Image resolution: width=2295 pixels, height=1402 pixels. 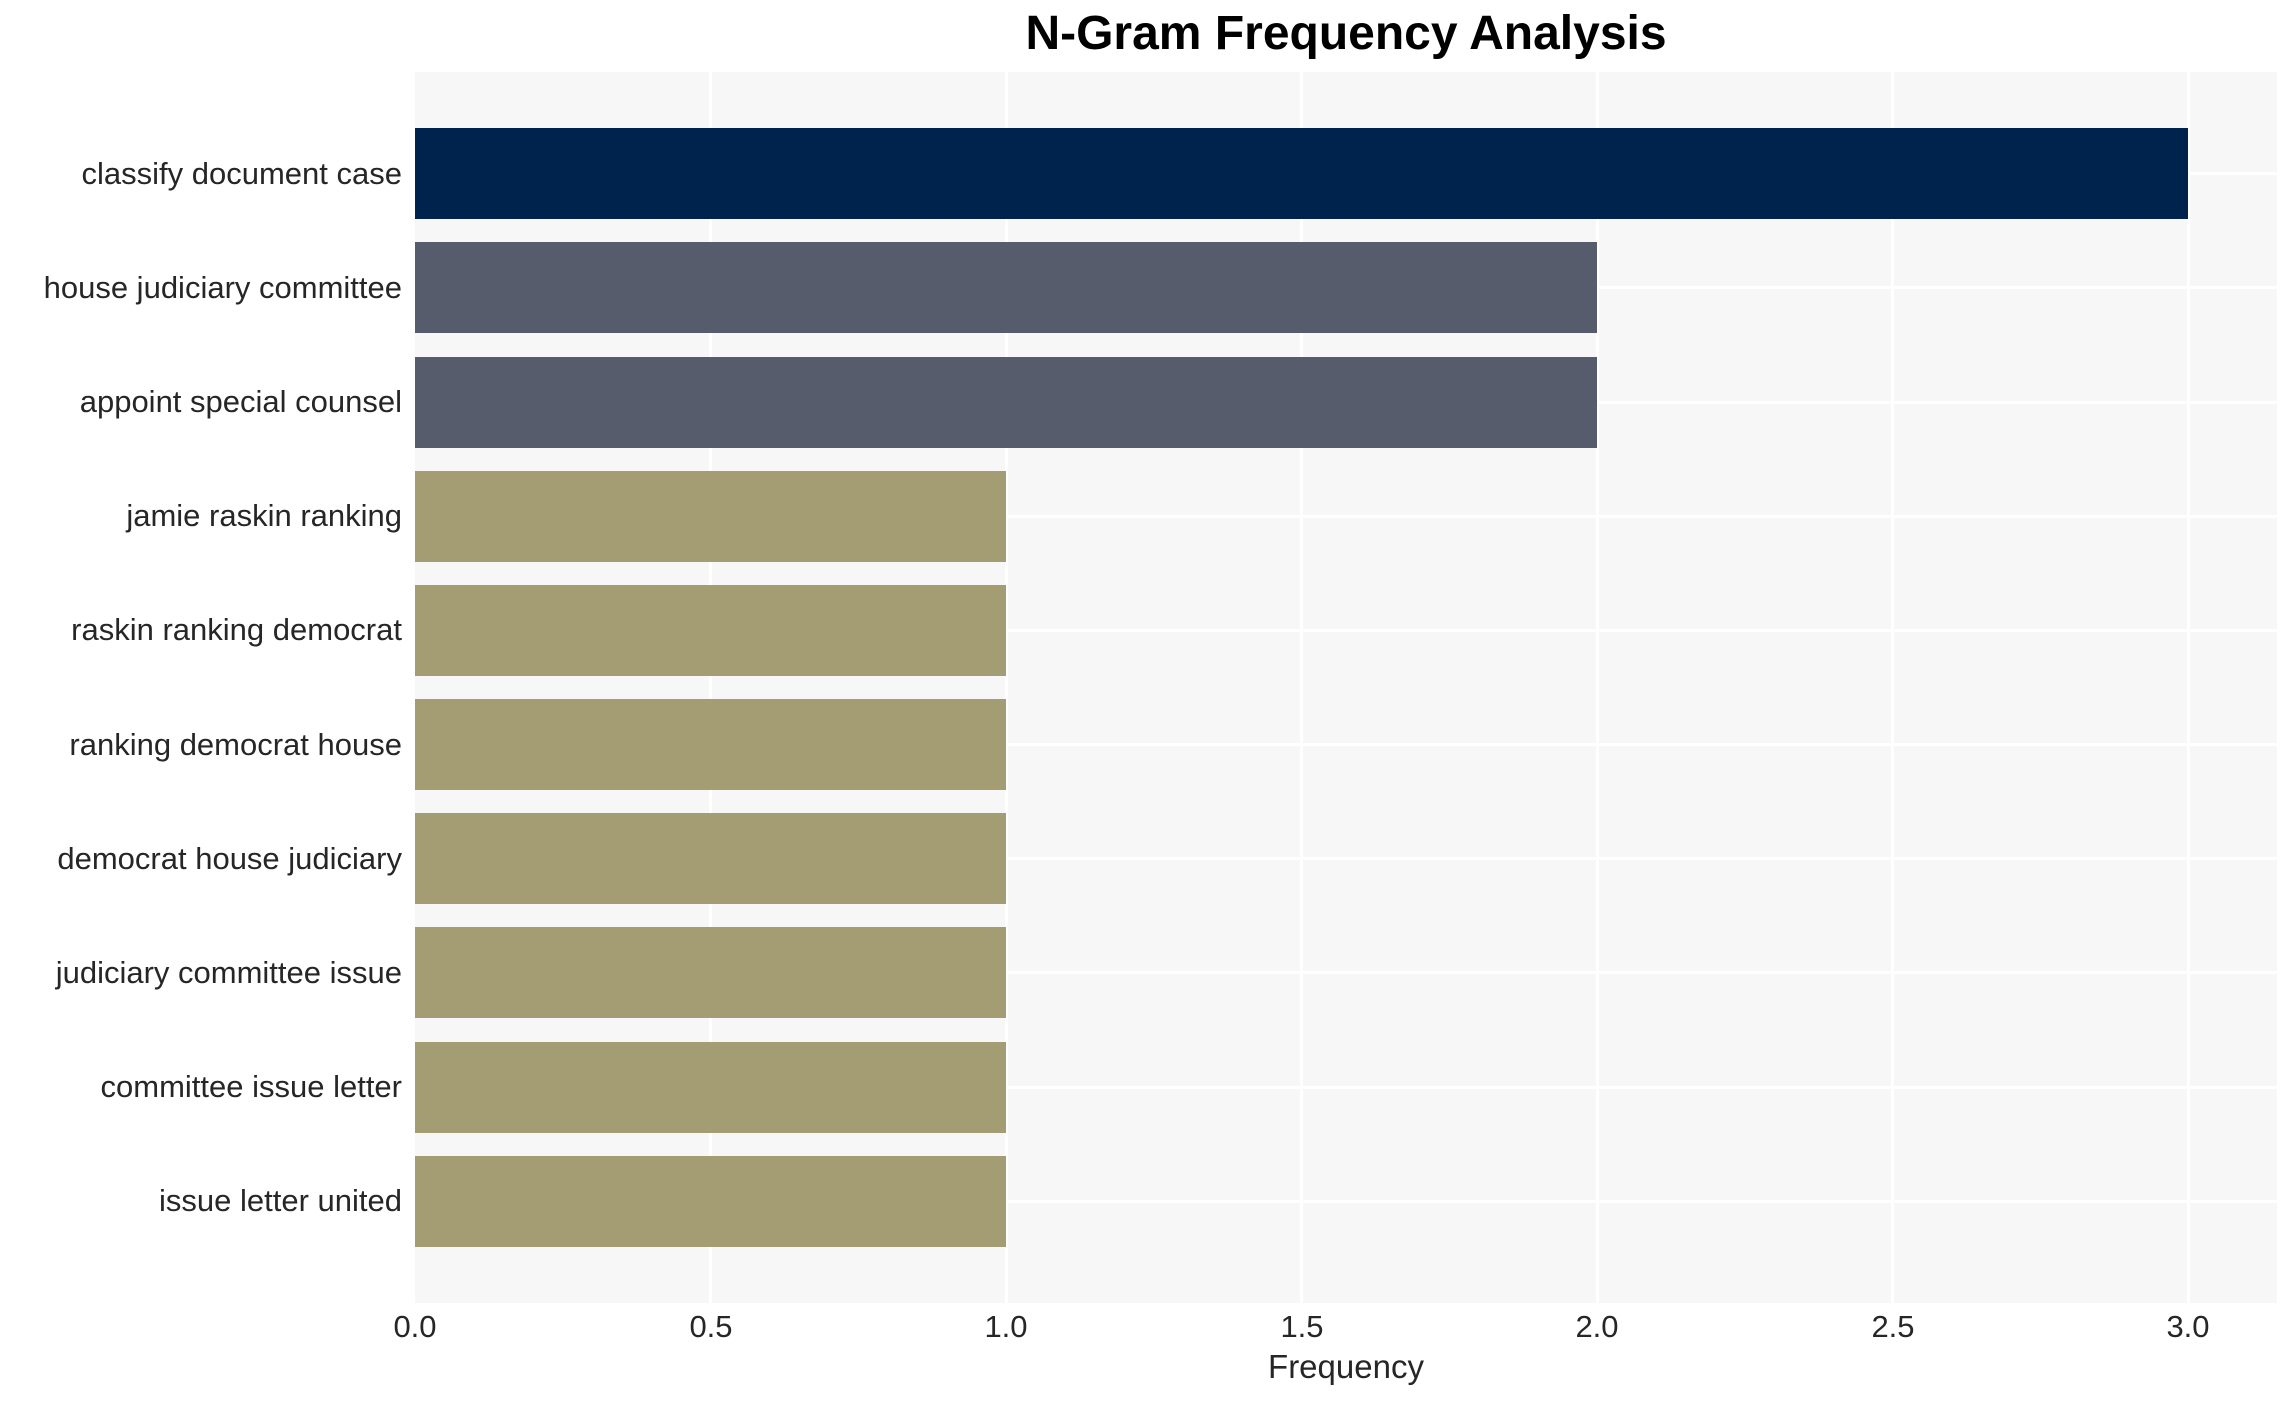 I want to click on x-tick-label: 3.0, so click(x=2188, y=1326).